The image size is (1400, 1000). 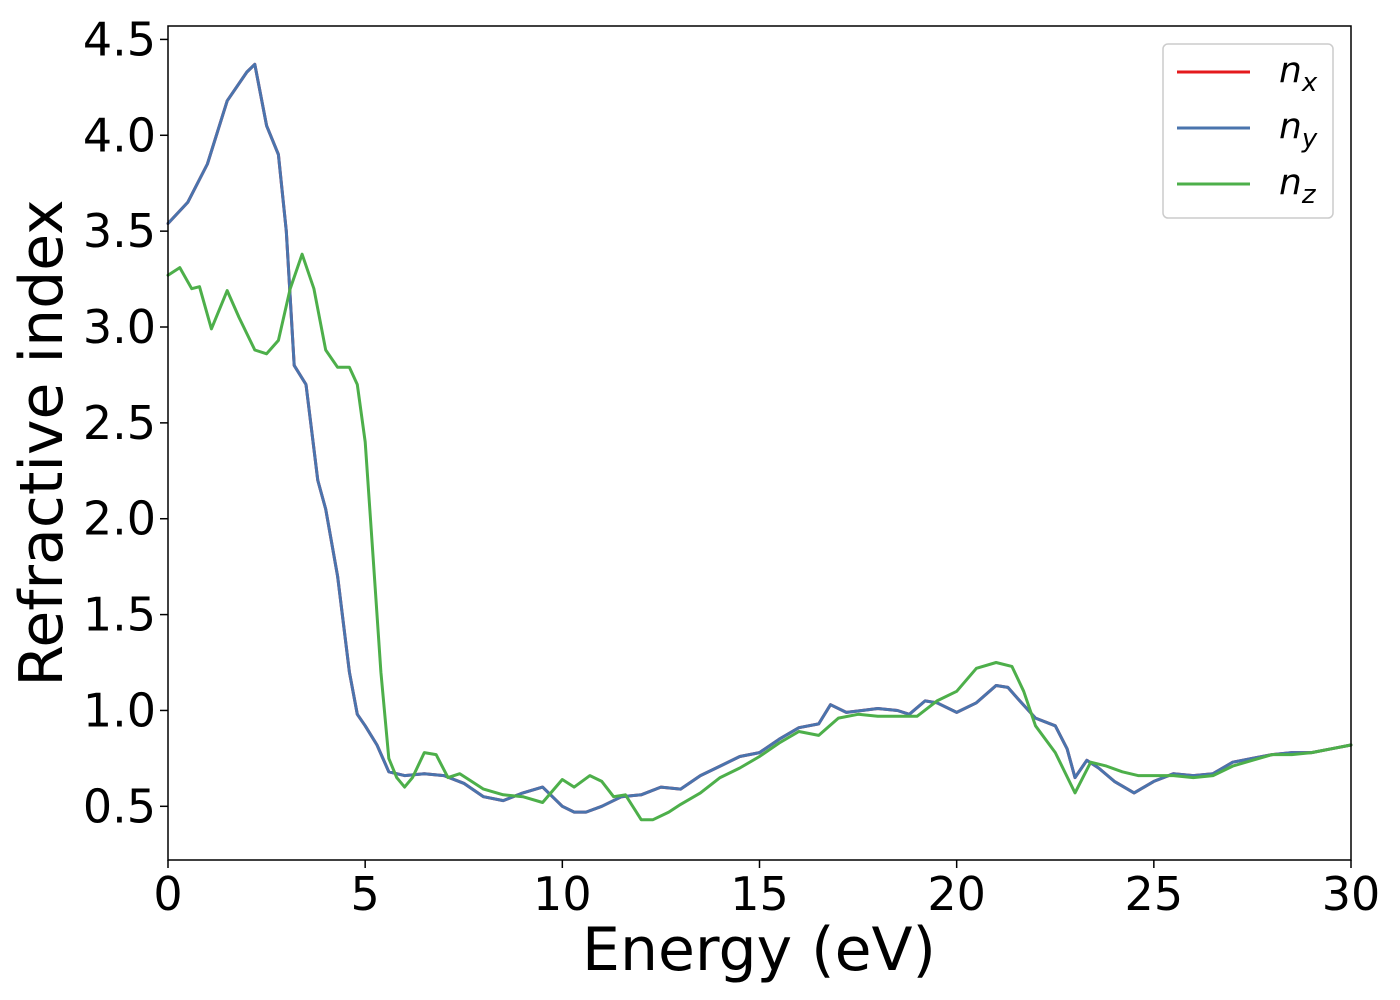 I want to click on y-tick-label: 3.5, so click(x=119, y=231).